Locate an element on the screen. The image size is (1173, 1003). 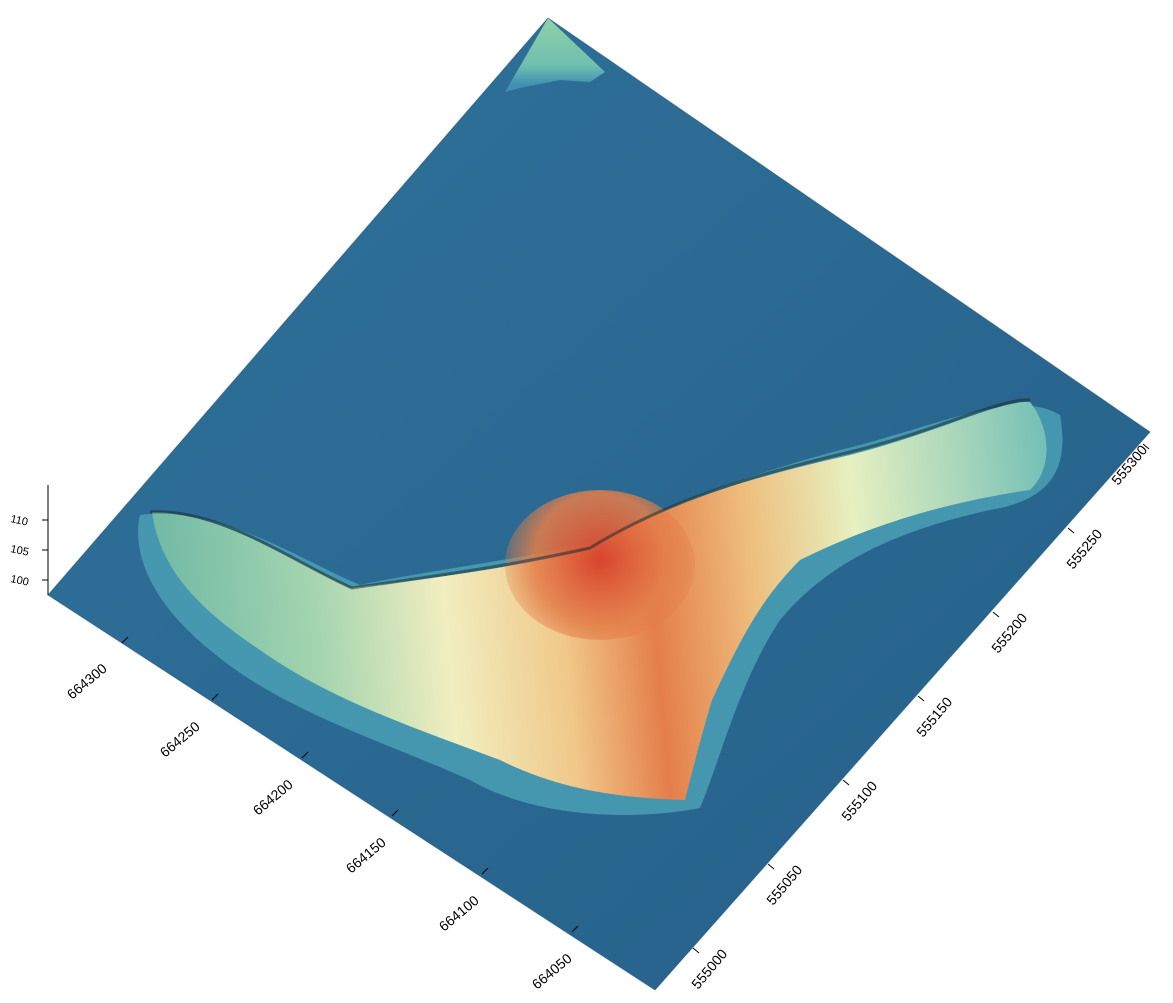
corner-highland is located at coordinates (555, 55).